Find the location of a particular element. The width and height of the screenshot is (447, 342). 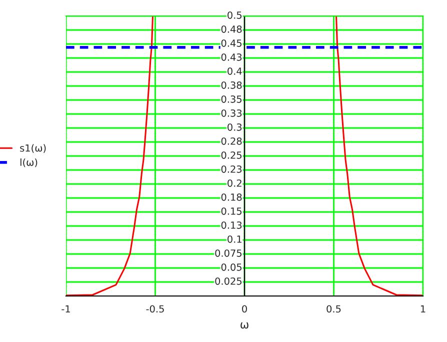

y-tick-label: 0.3 is located at coordinates (235, 127).